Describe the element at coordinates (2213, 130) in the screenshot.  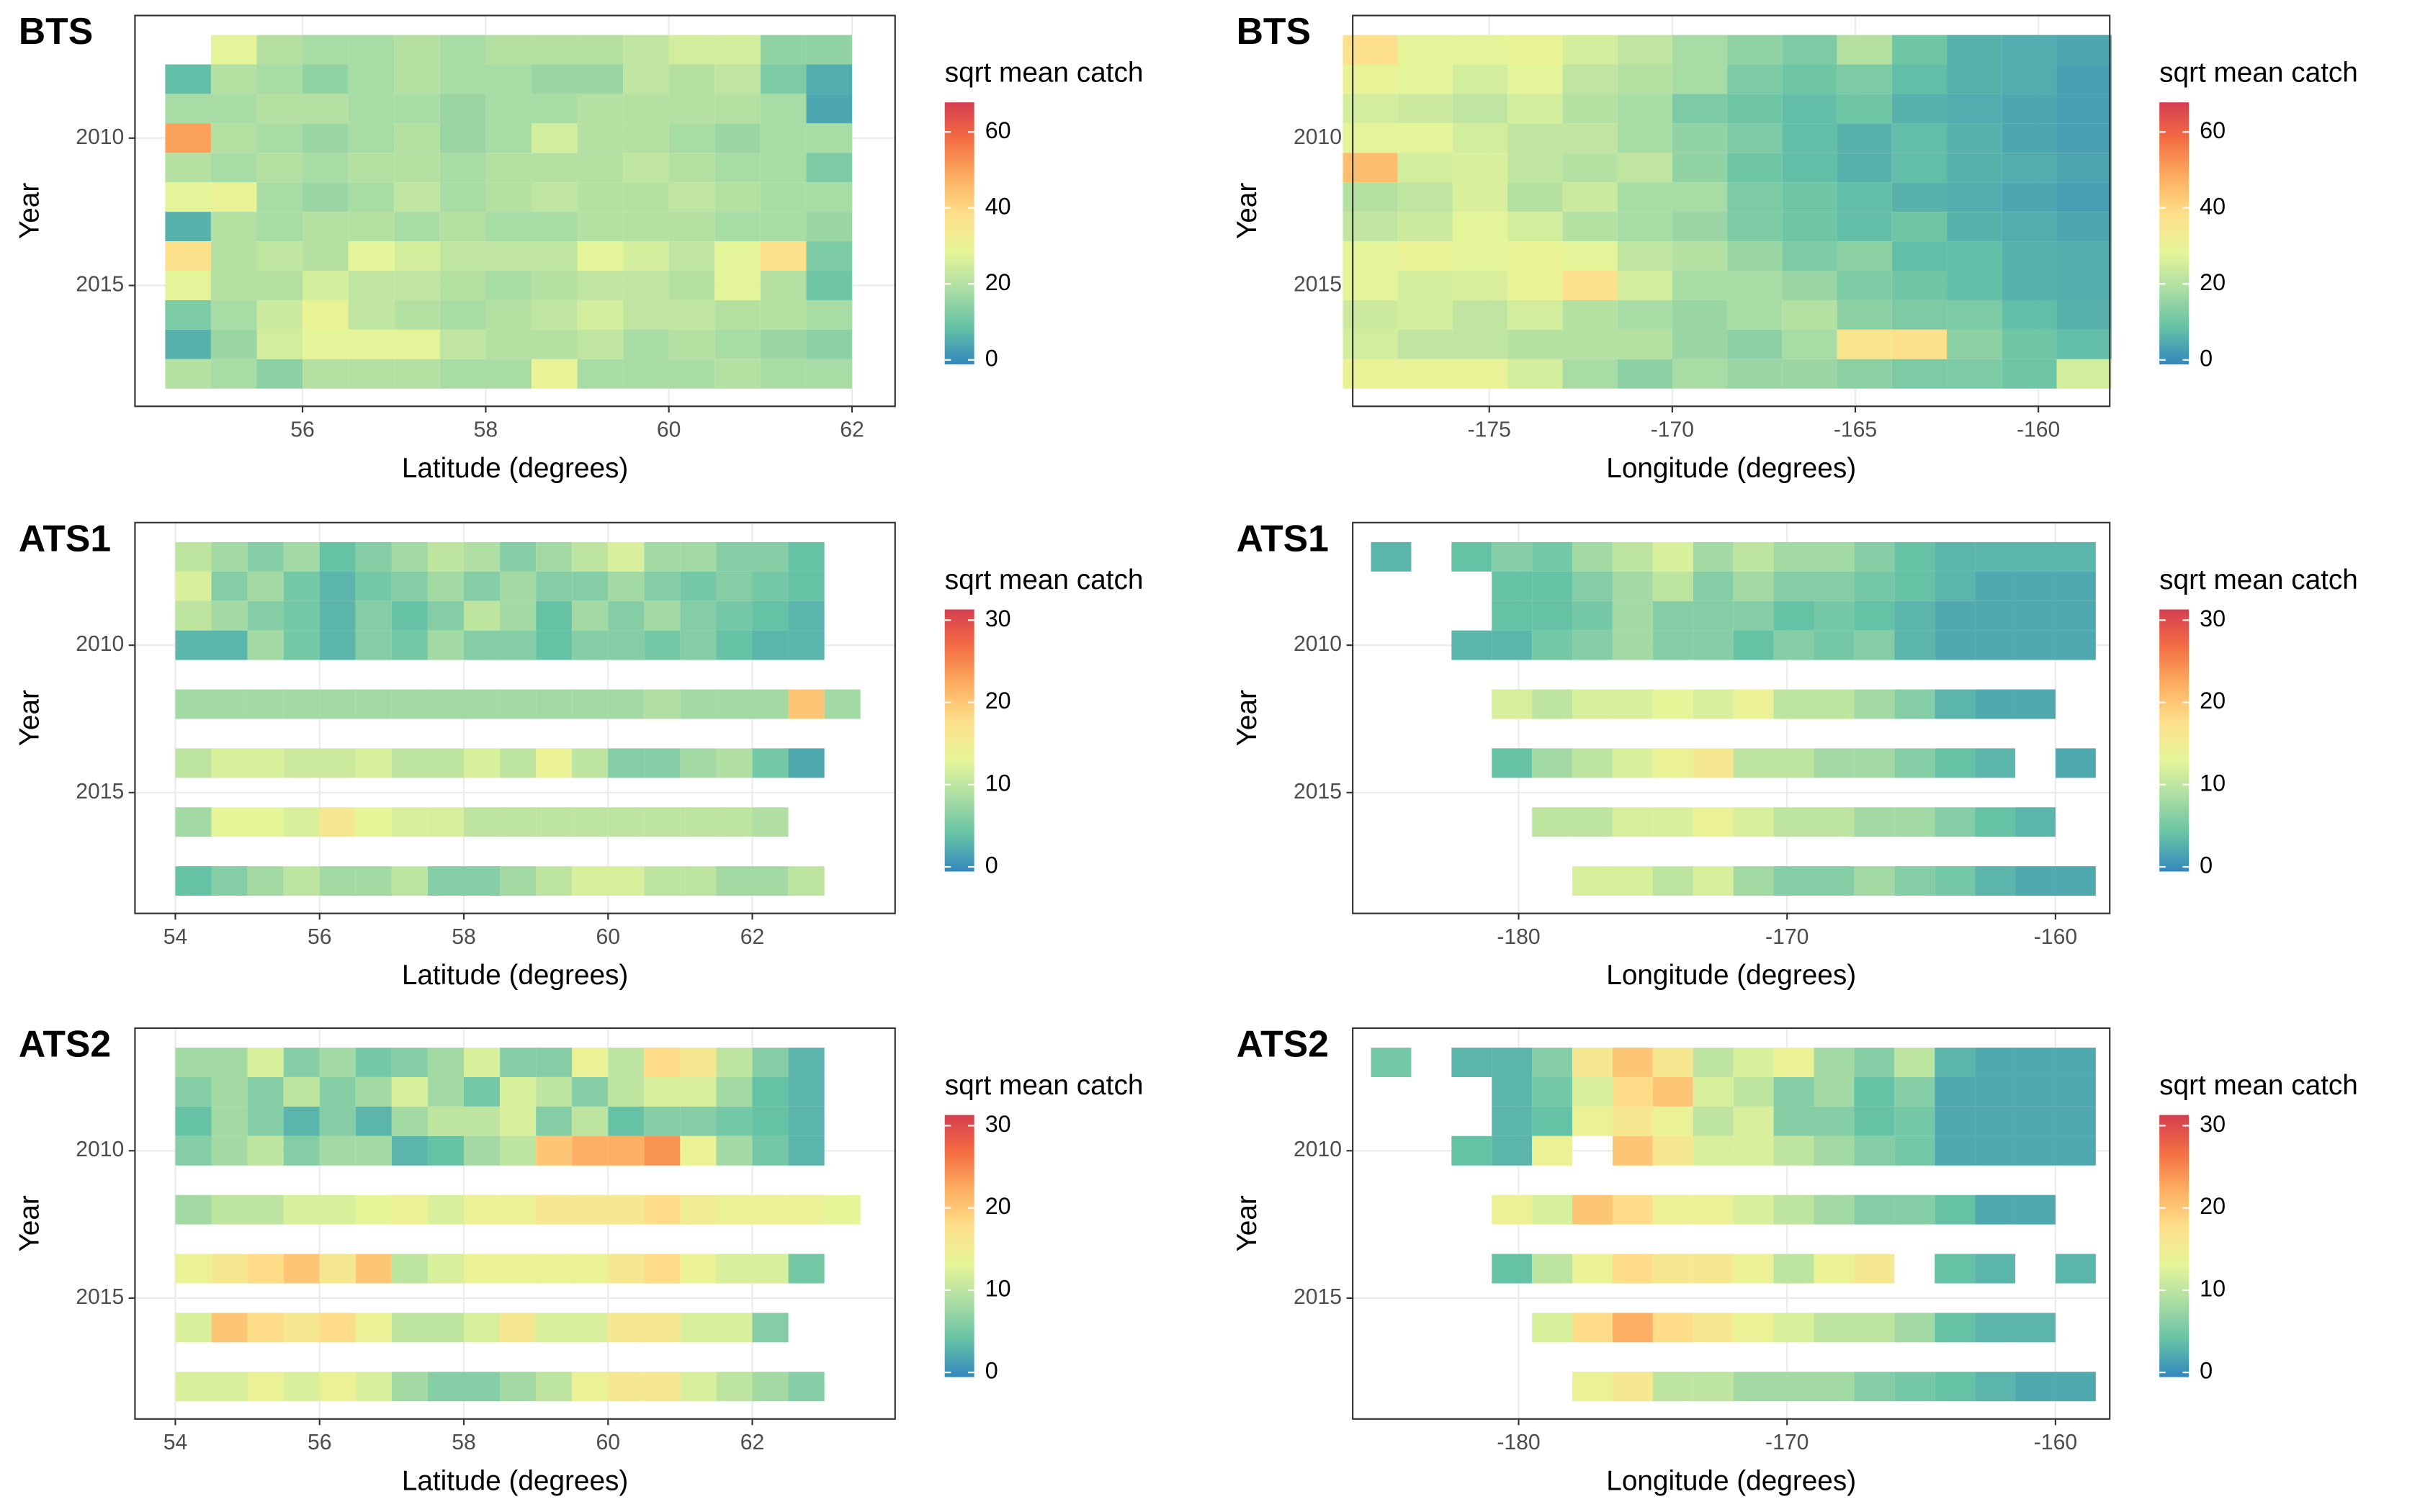
I see `colorbar-tick-label: 60` at that location.